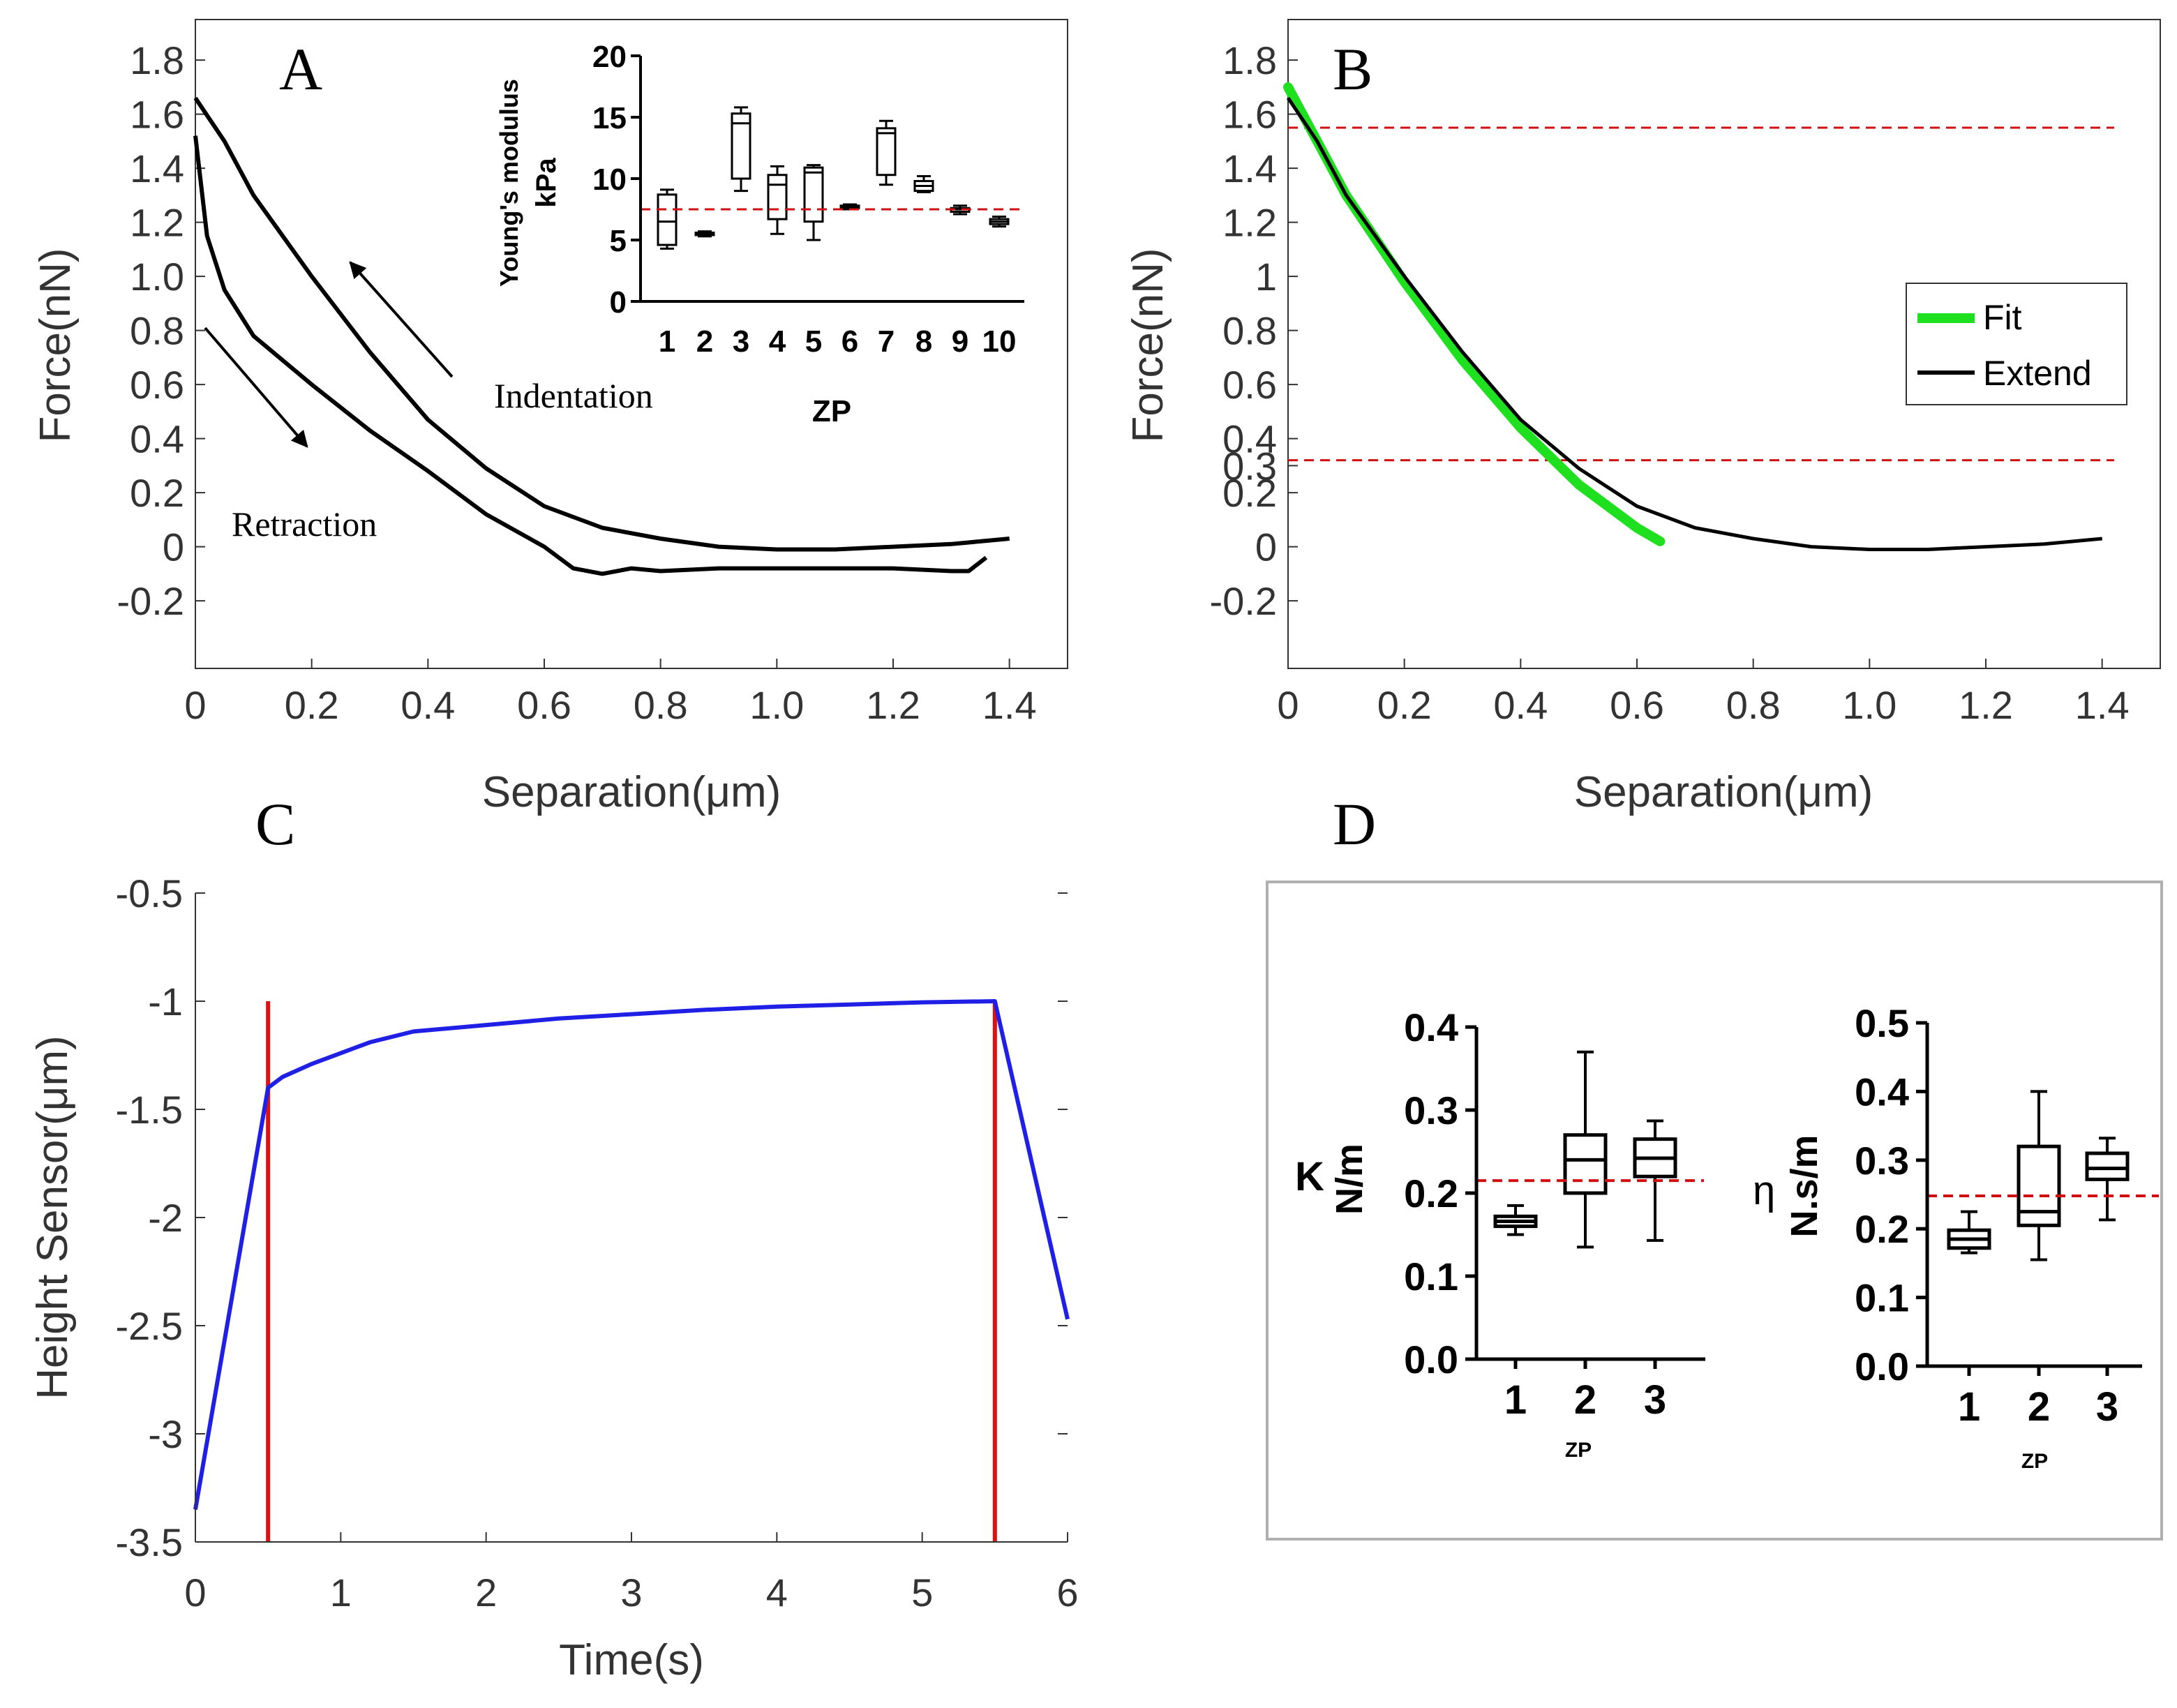 The height and width of the screenshot is (1708, 2177). Describe the element at coordinates (849, 341) in the screenshot. I see `inset-x-tick-label: 6` at that location.